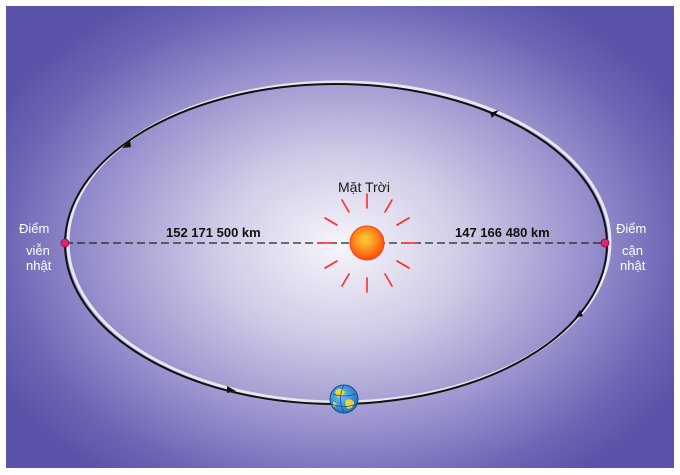 This screenshot has height=475, width=680. I want to click on aphelion-label-line3: nhật, so click(39, 265).